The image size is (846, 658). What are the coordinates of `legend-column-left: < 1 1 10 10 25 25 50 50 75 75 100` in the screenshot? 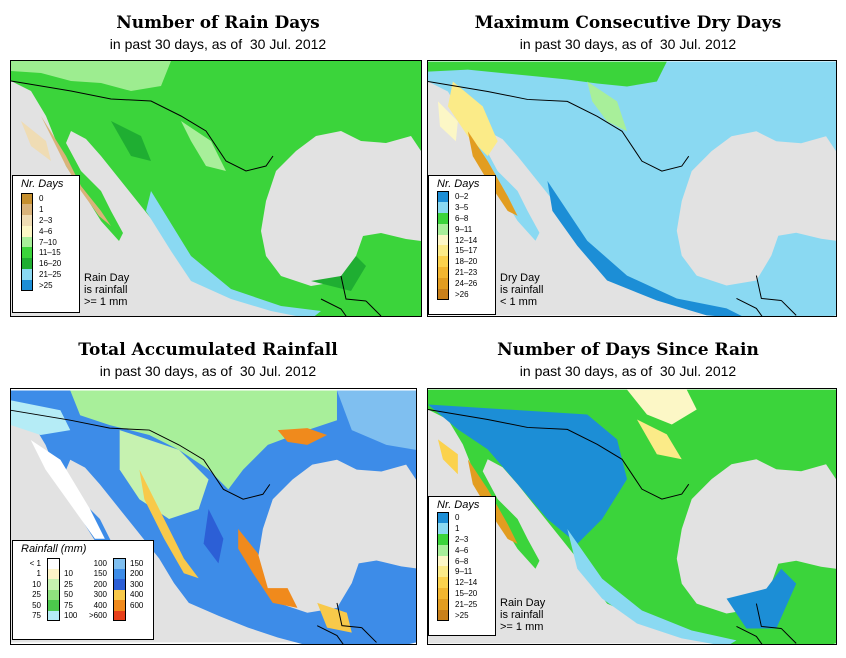 It's located at (51, 589).